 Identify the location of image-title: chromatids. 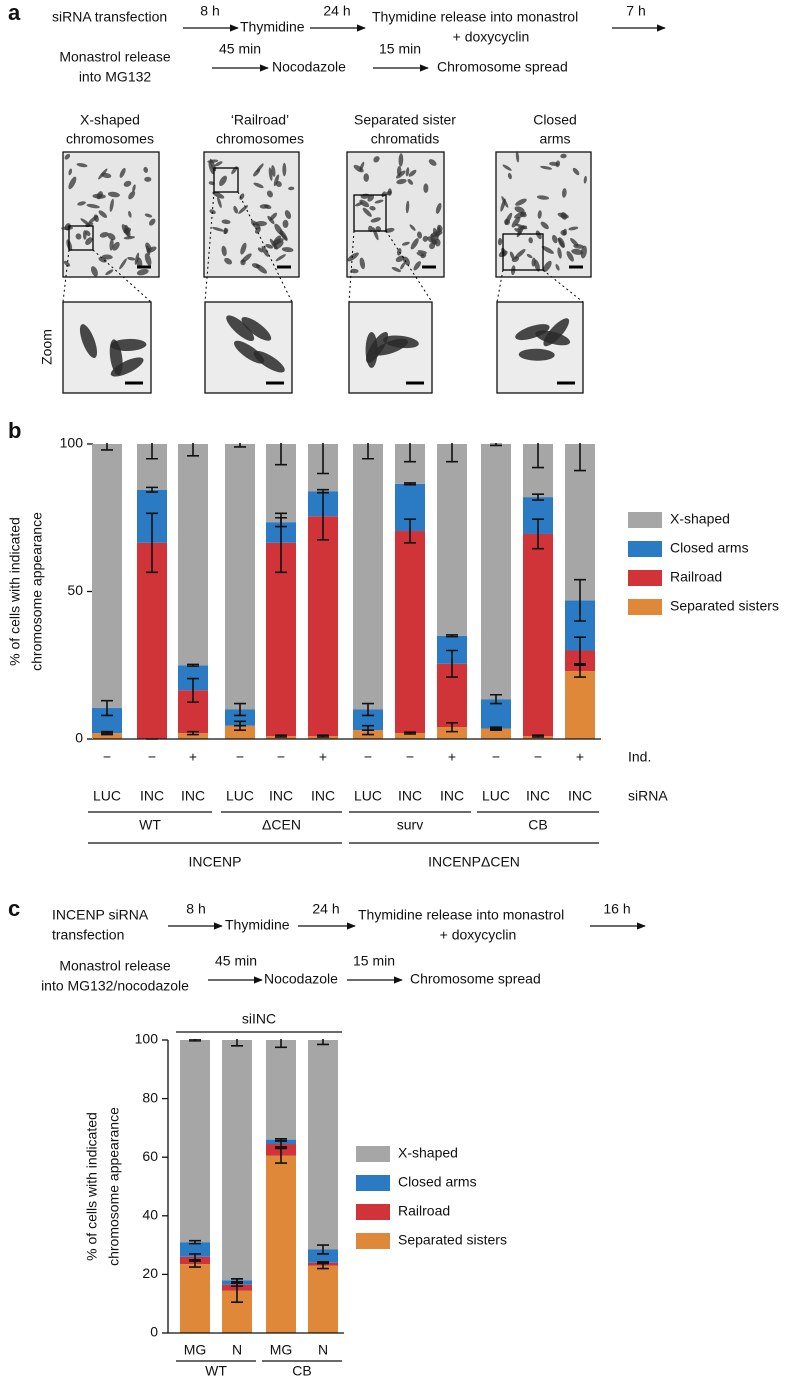
(405, 139).